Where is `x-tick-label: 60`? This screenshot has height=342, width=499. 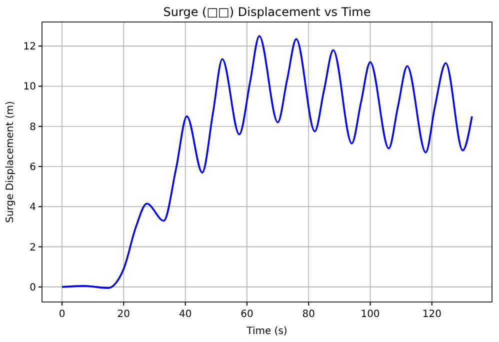 x-tick-label: 60 is located at coordinates (247, 314).